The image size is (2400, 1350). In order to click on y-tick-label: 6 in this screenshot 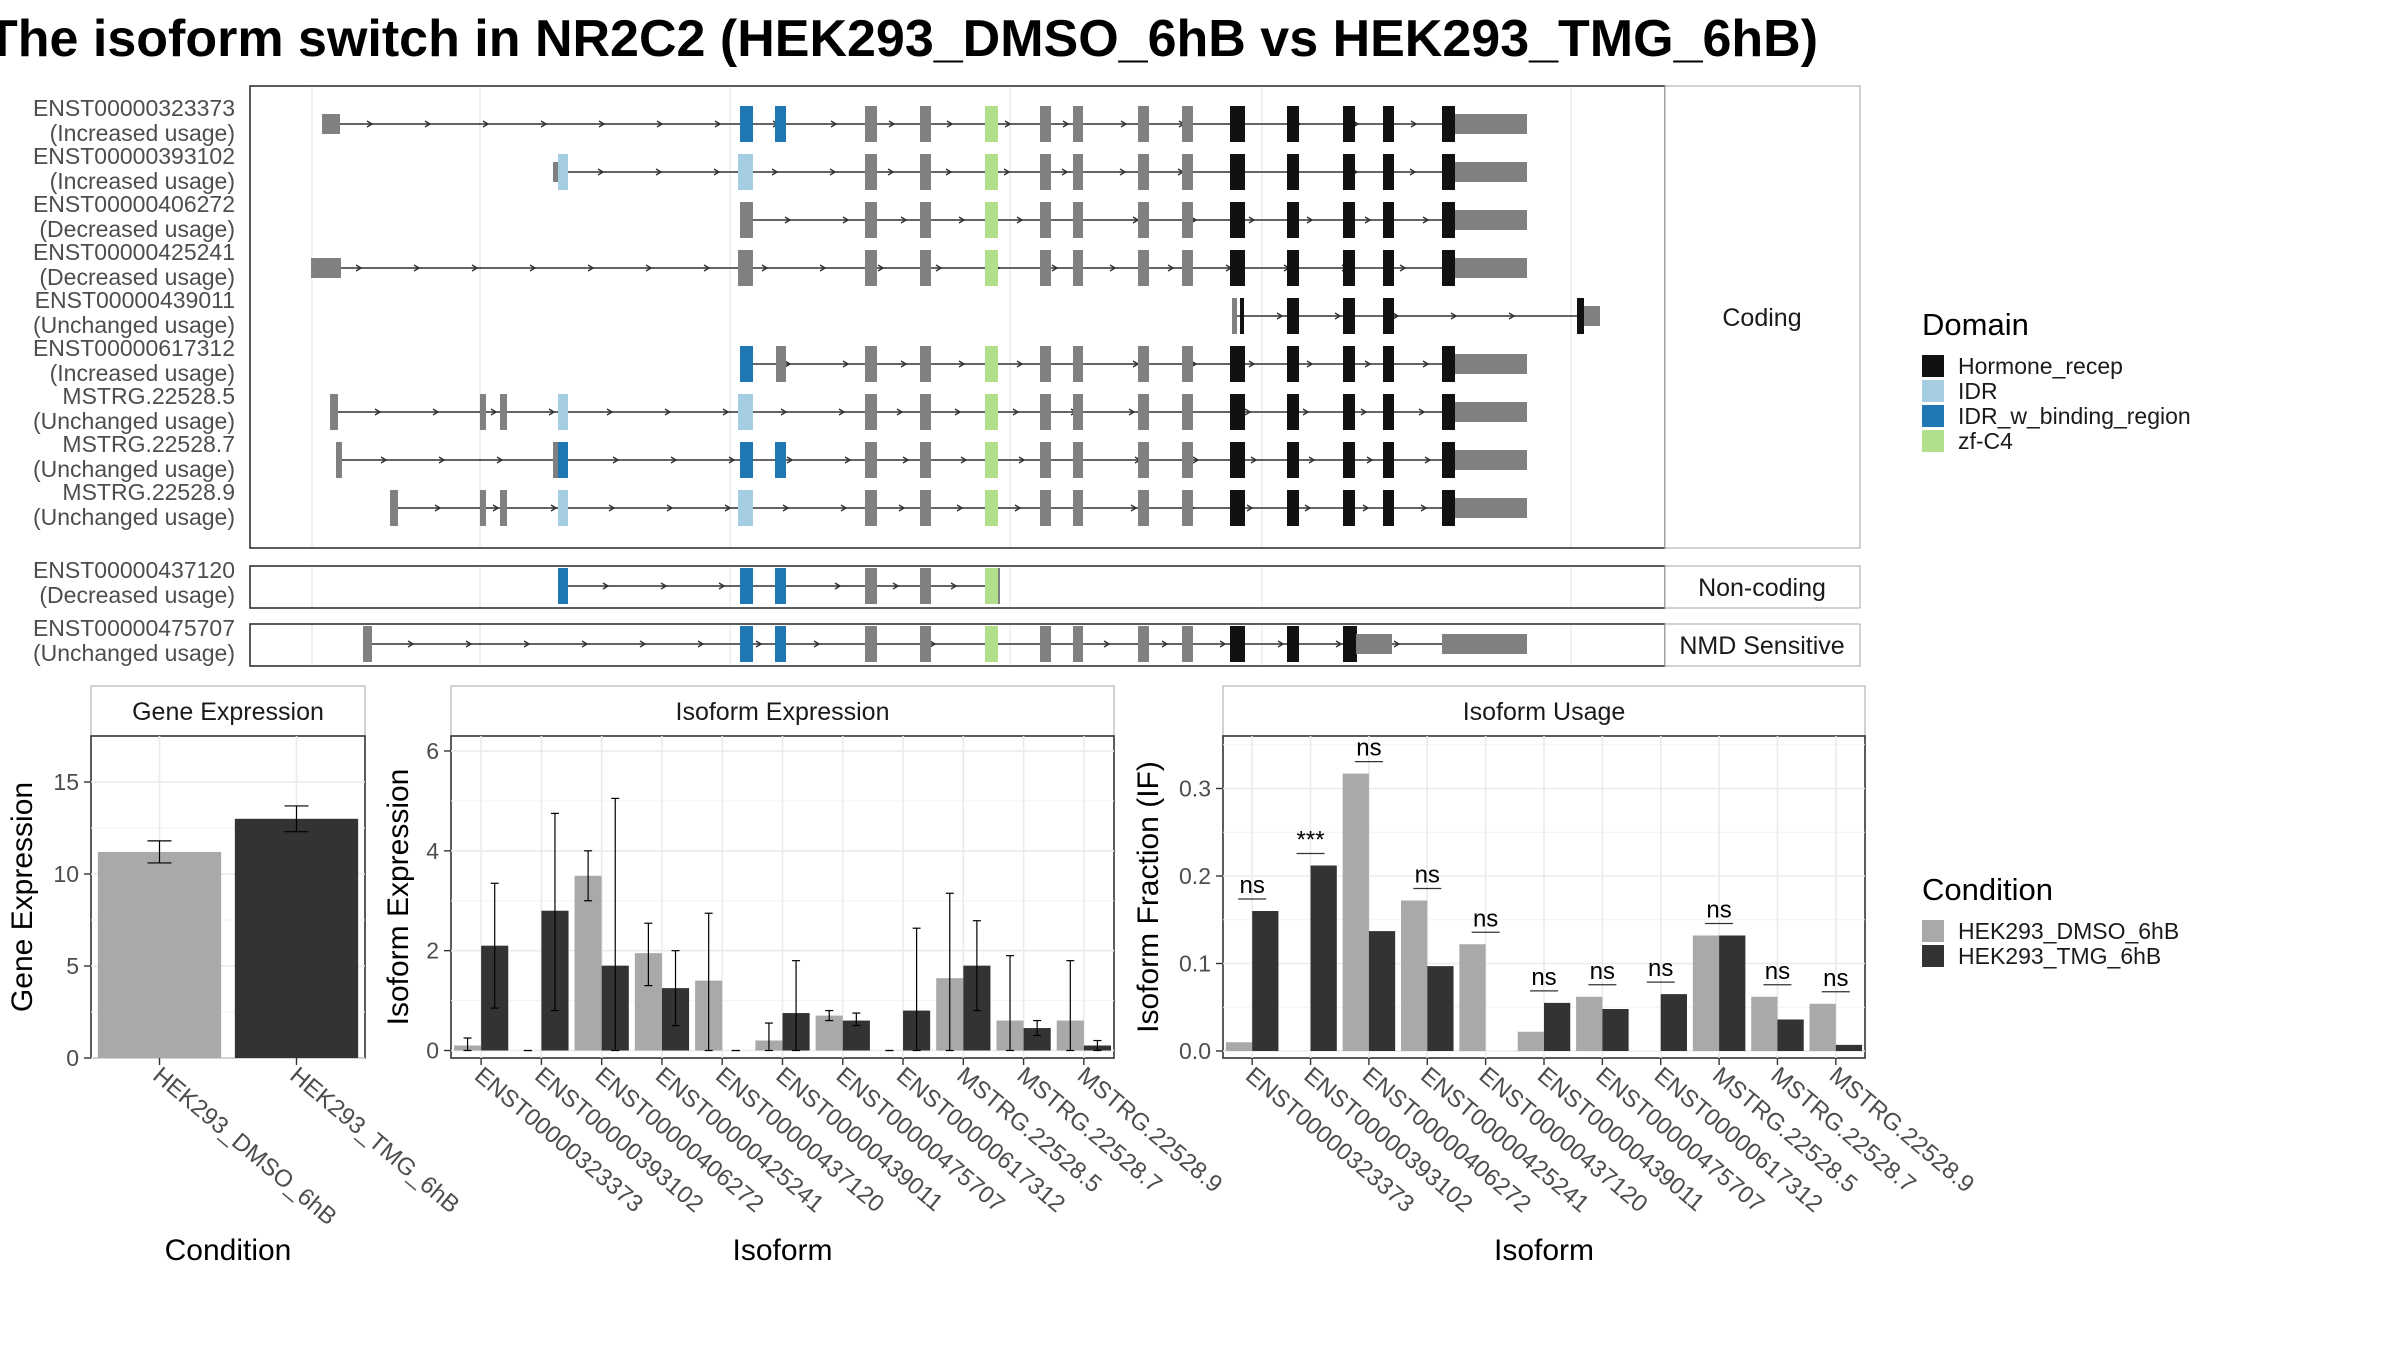, I will do `click(432, 751)`.